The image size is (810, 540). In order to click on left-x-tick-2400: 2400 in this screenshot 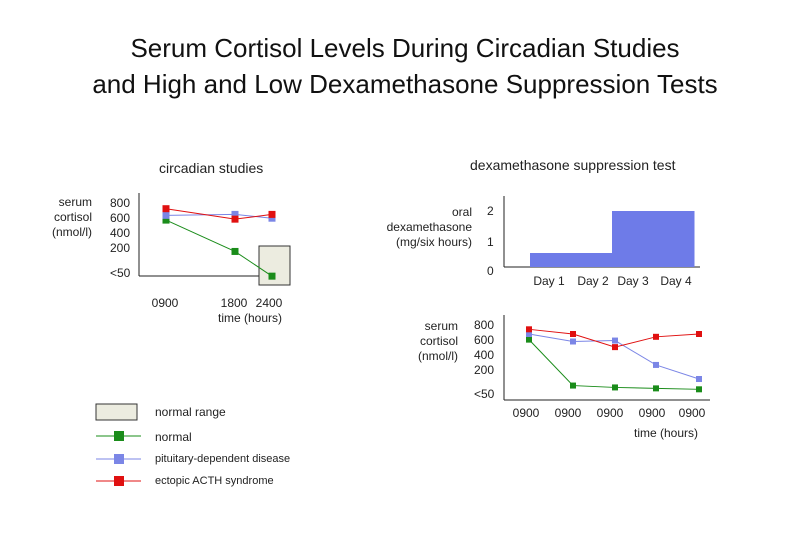, I will do `click(269, 303)`.